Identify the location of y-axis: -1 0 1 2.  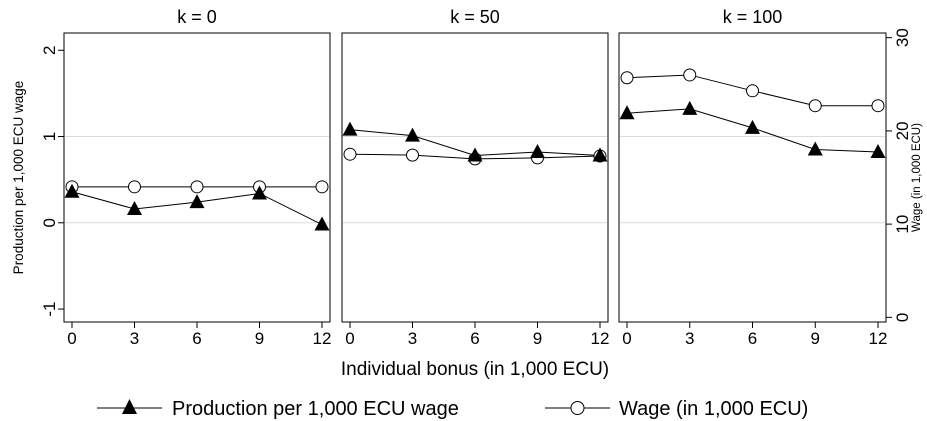
(52, 181).